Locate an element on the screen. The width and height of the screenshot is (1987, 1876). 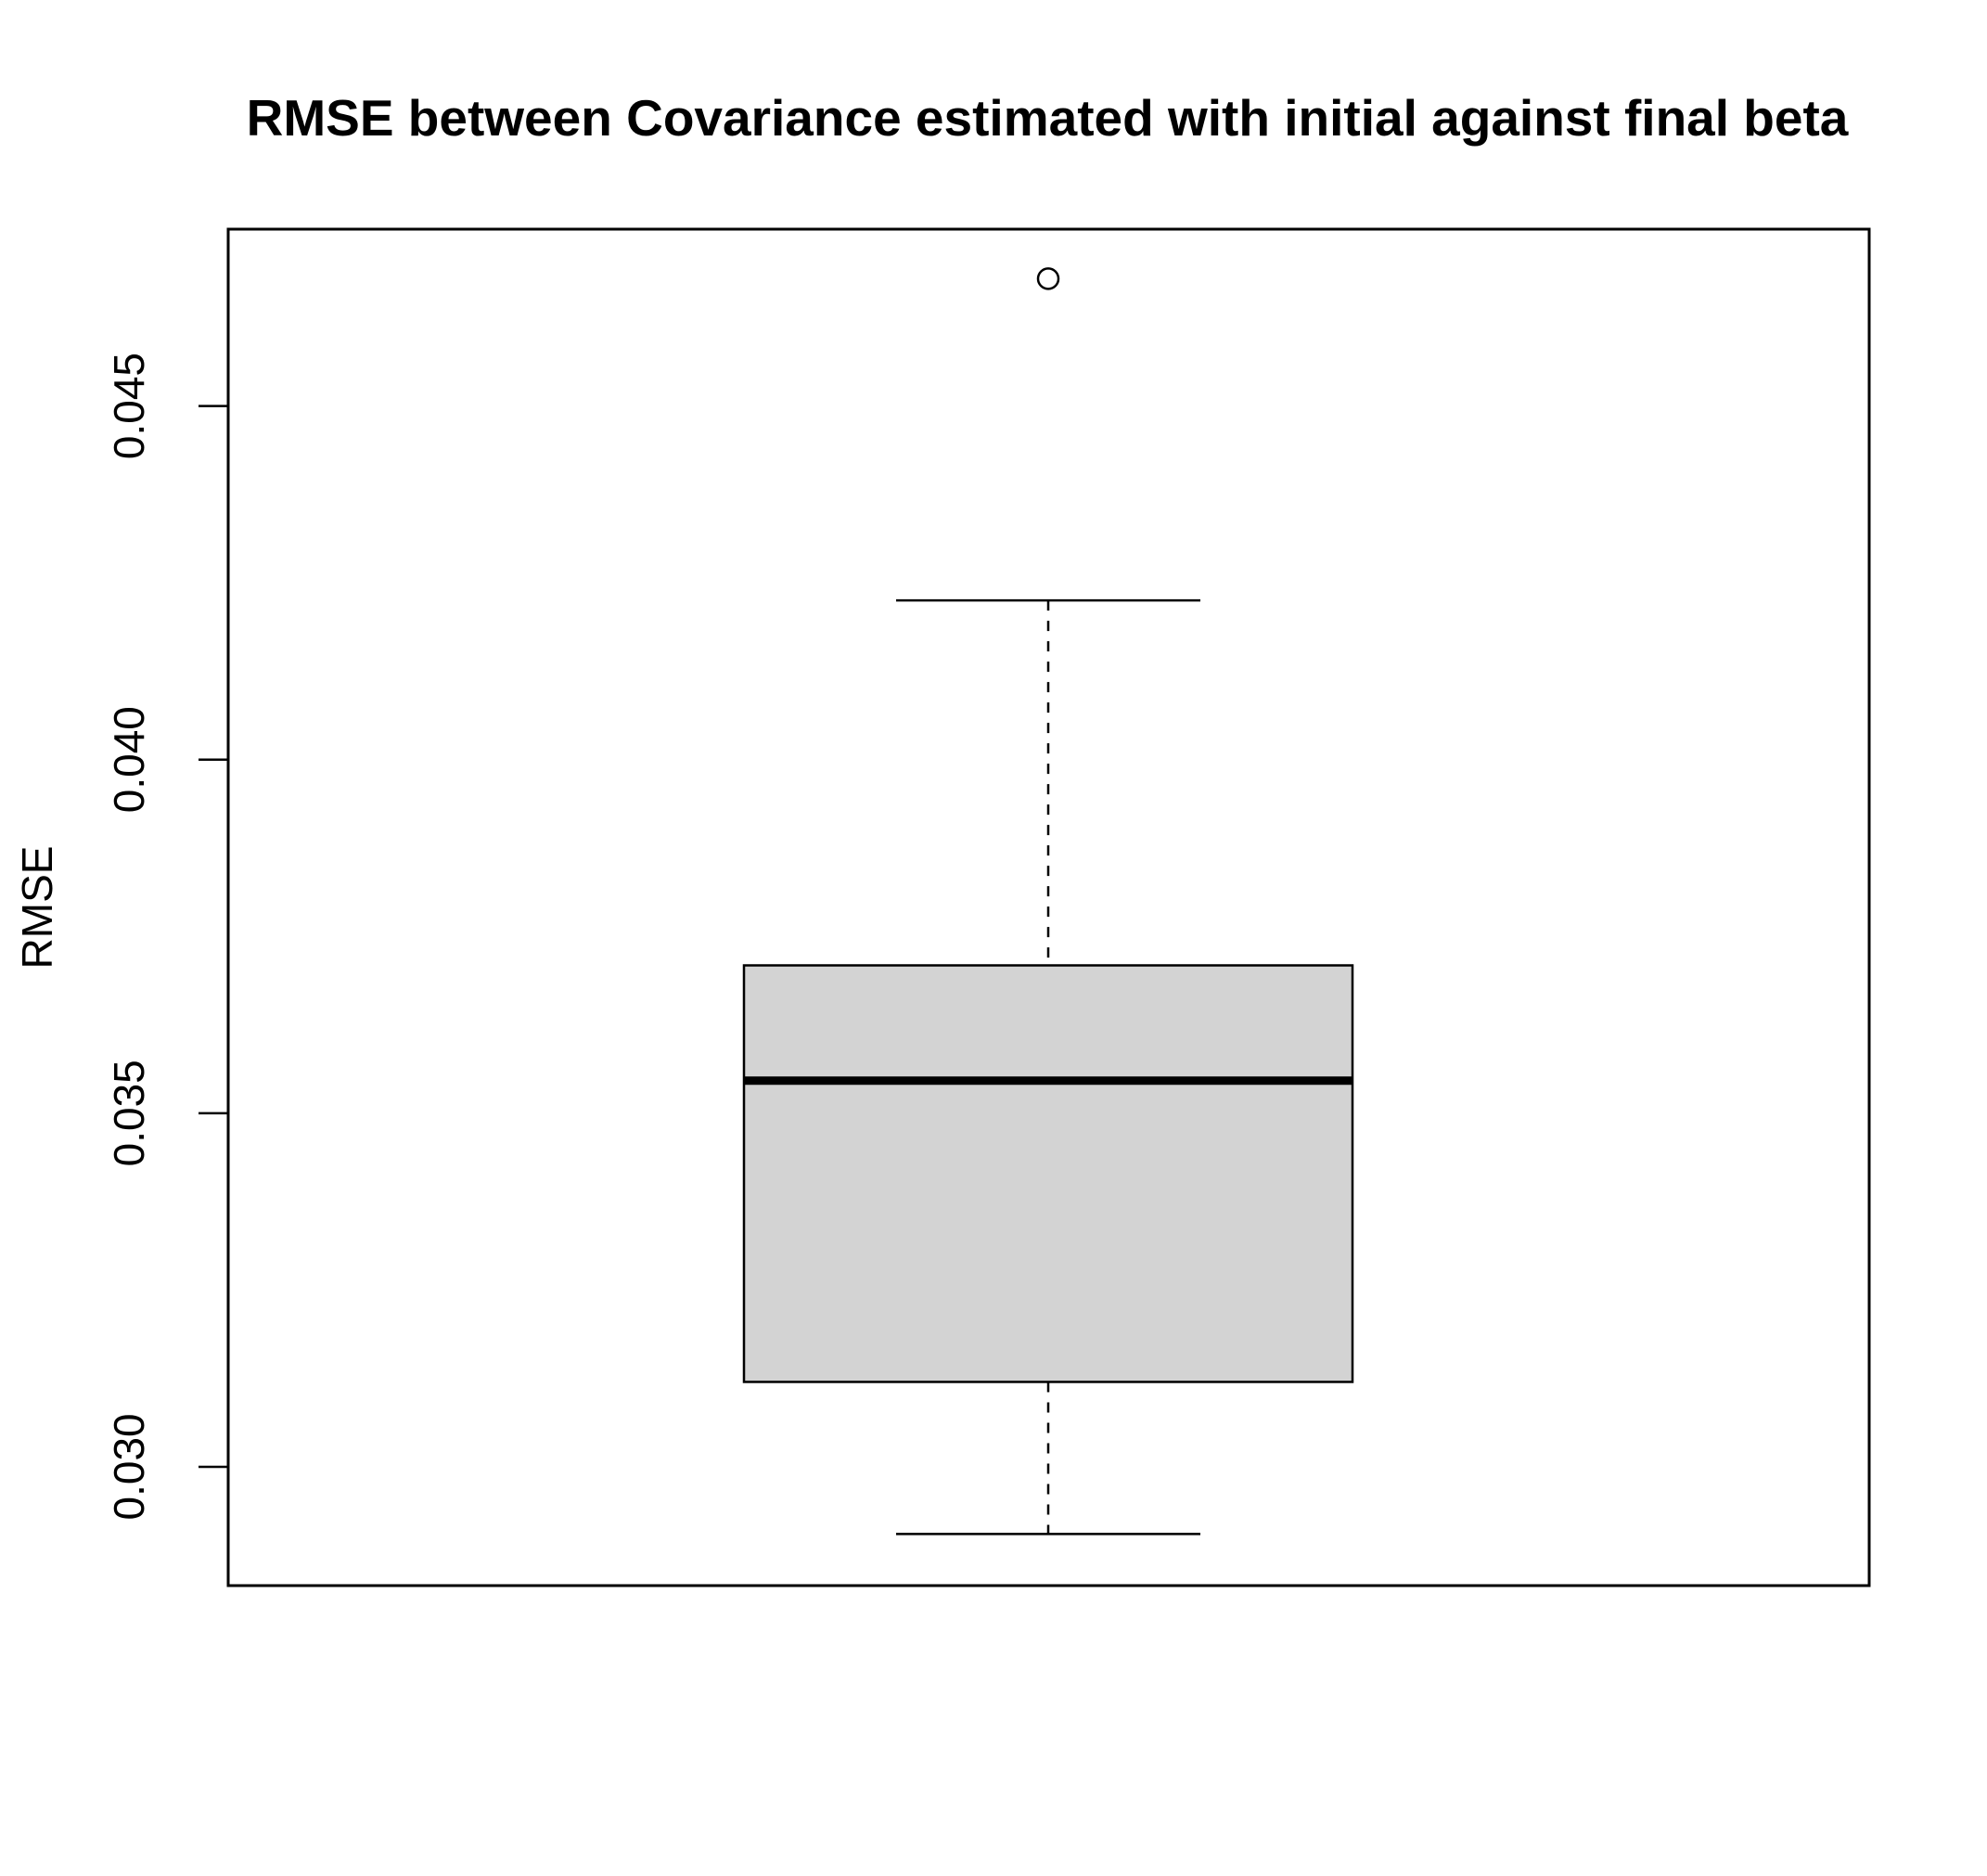
y-tick-label: 0.040 is located at coordinates (129, 759).